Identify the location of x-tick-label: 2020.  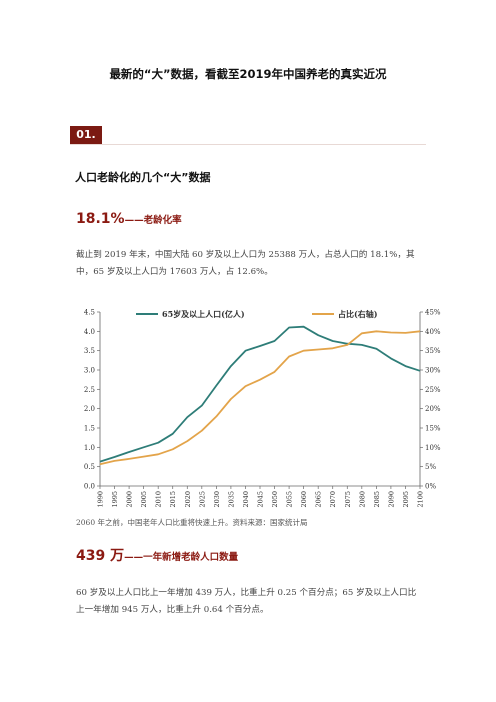
(188, 499).